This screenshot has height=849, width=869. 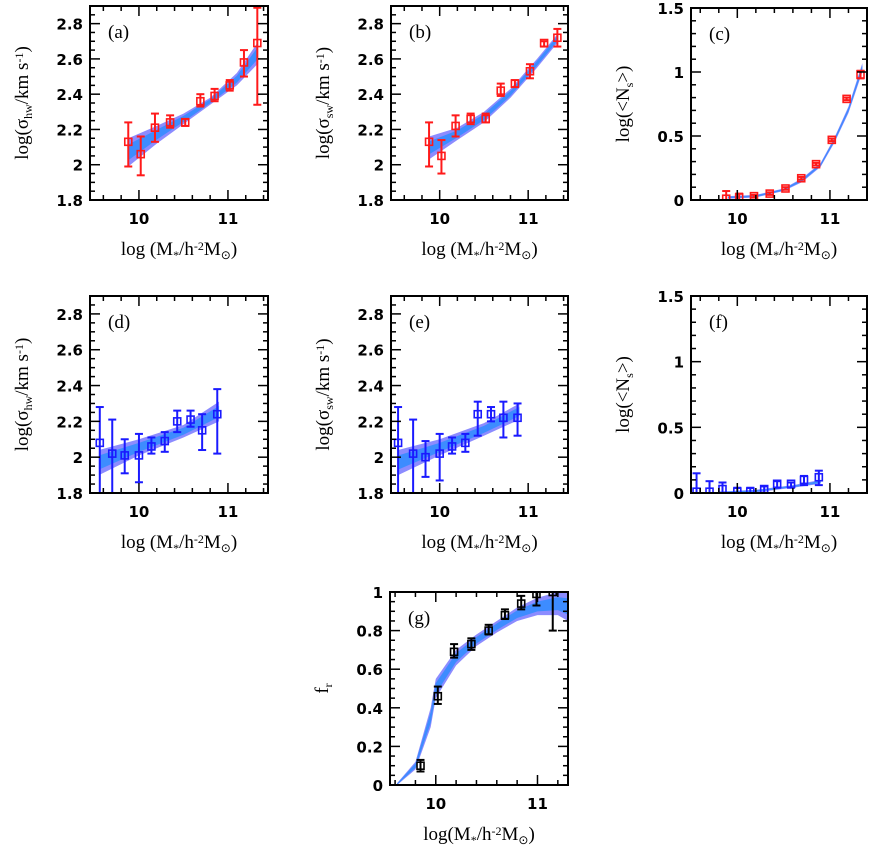 I want to click on plot-area, so click(x=758, y=481).